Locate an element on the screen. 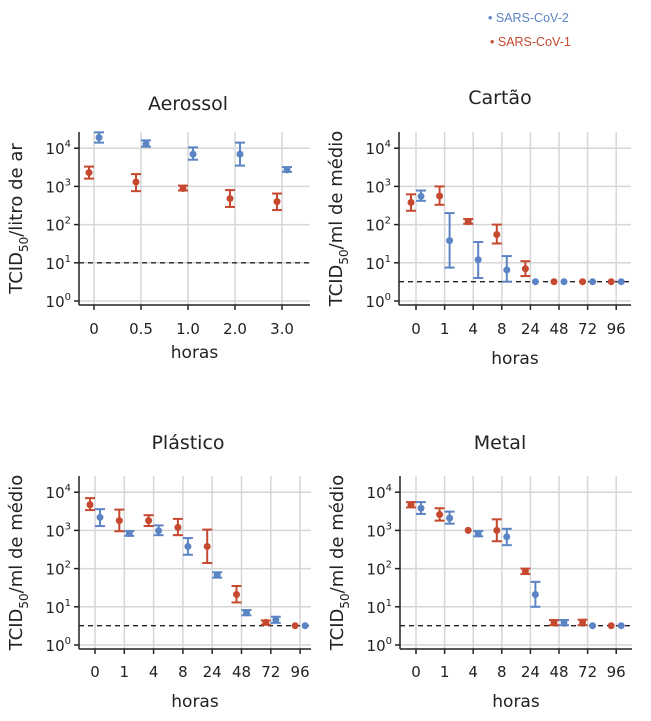 The image size is (651, 721). x-tick-label: 2.0 is located at coordinates (235, 329).